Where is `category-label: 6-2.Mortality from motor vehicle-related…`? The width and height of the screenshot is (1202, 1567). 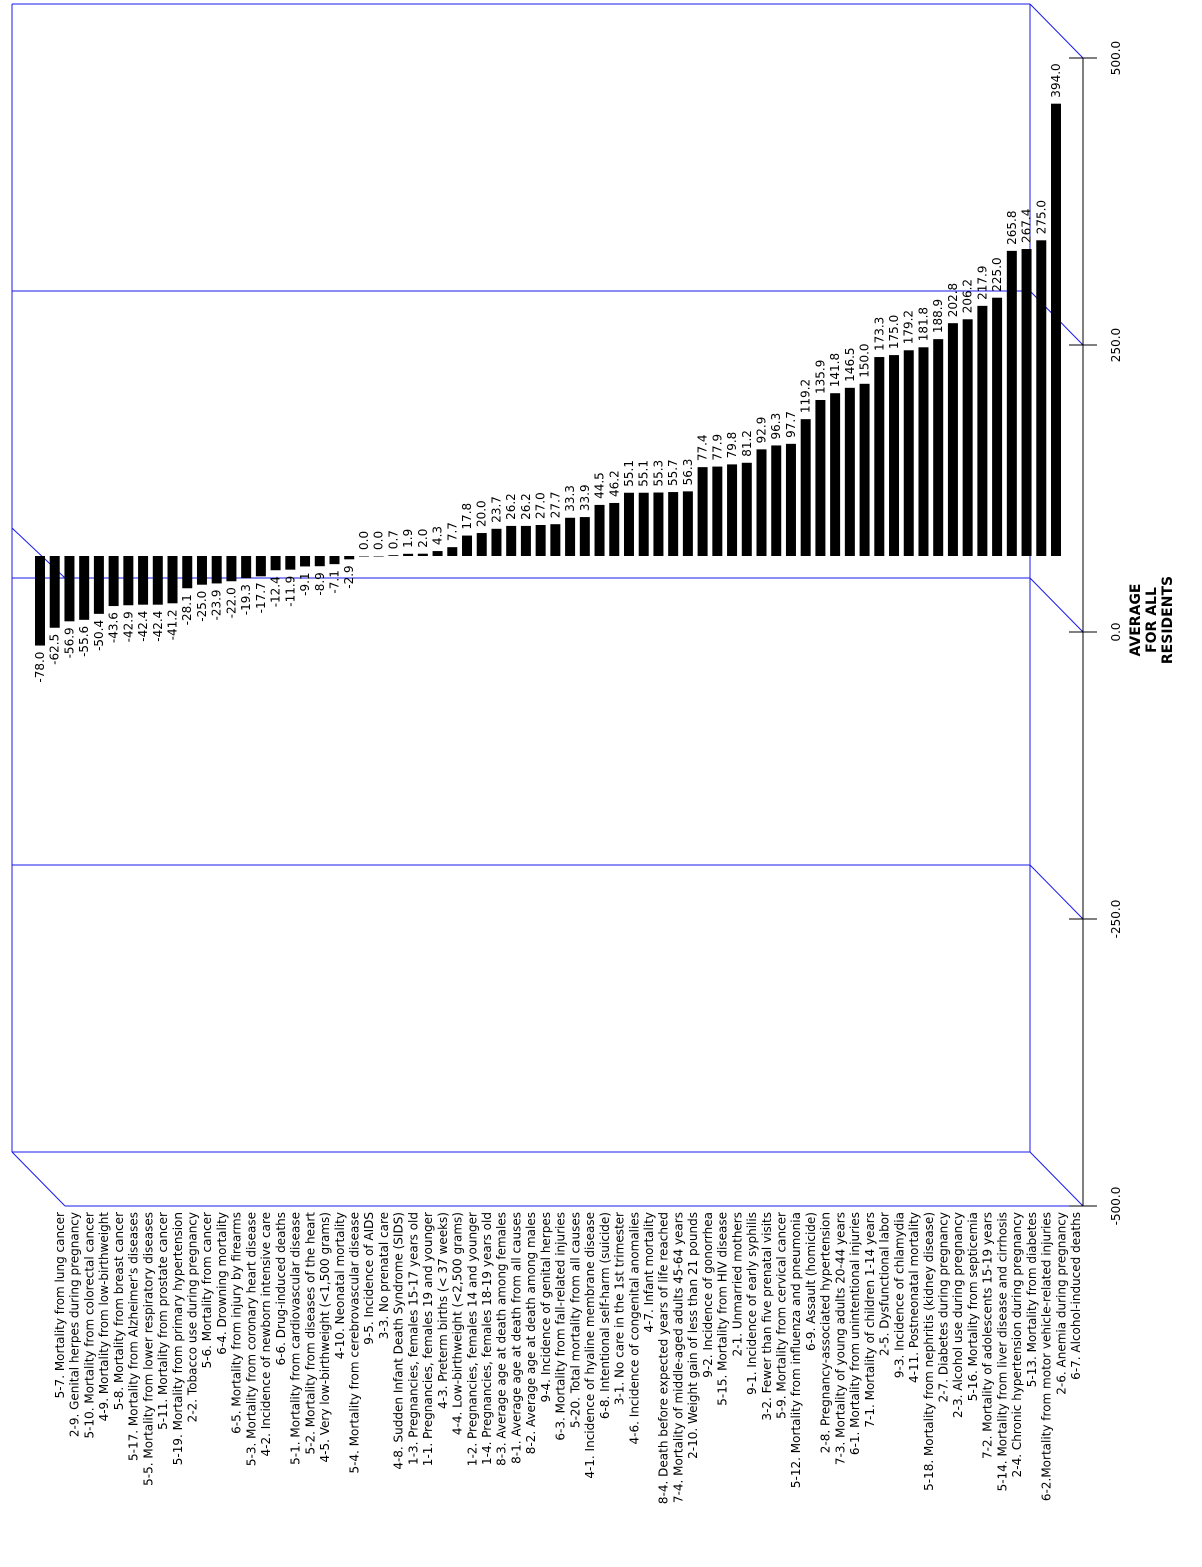
category-label: 6-2.Mortality from motor vehicle-related… is located at coordinates (1047, 1356).